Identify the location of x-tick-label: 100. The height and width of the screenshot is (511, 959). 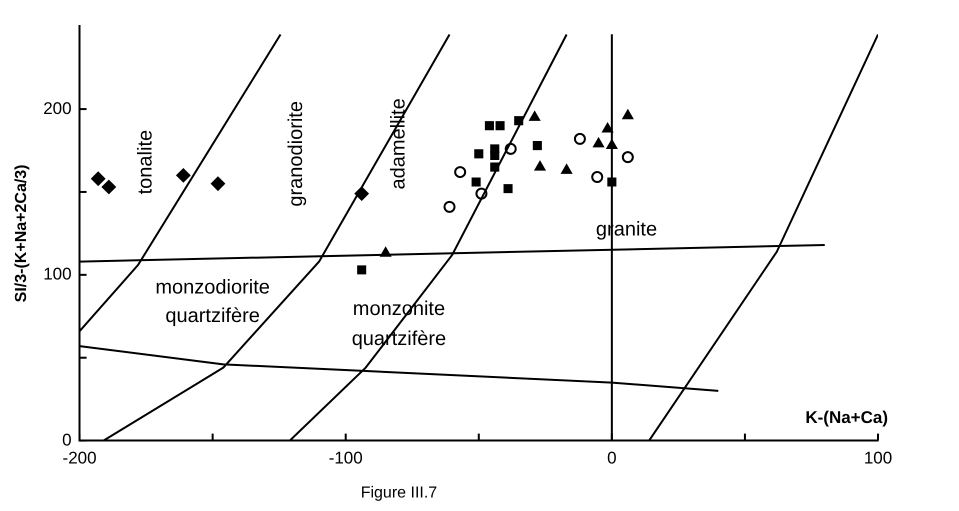
(878, 458).